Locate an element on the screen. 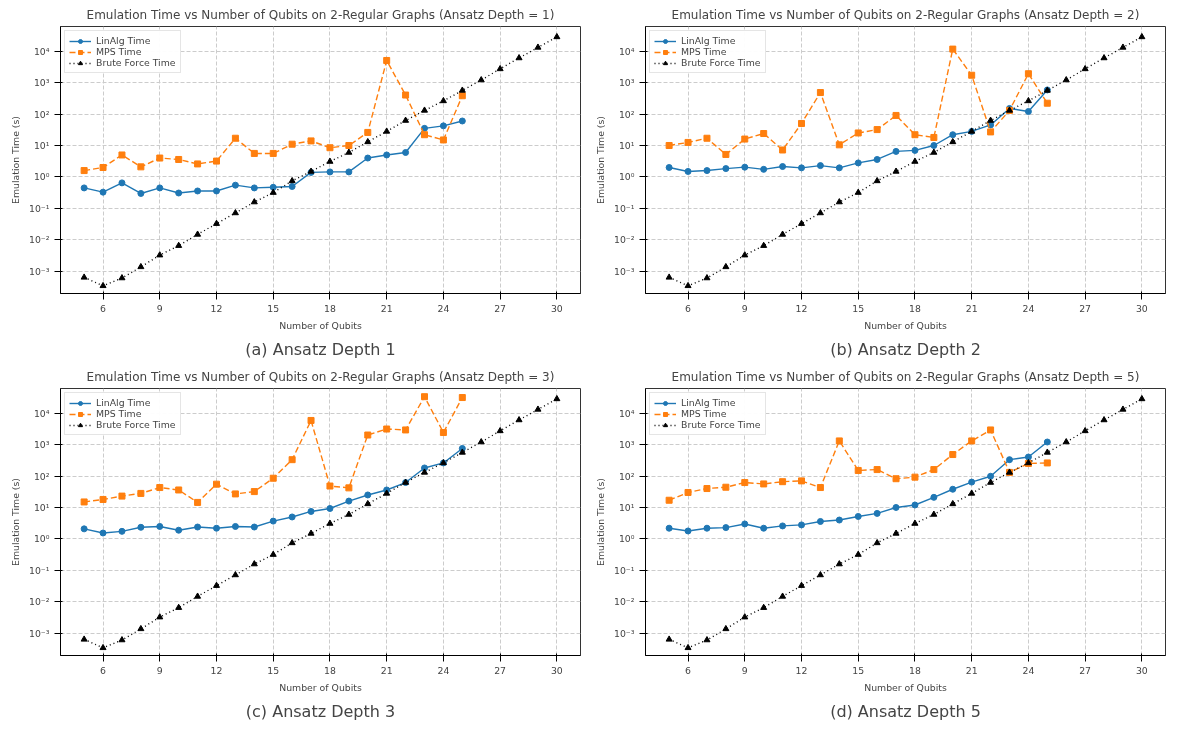 Image resolution: width=1184 pixels, height=735 pixels. text: (c) Ansatz Depth 3 is located at coordinates (320, 711).